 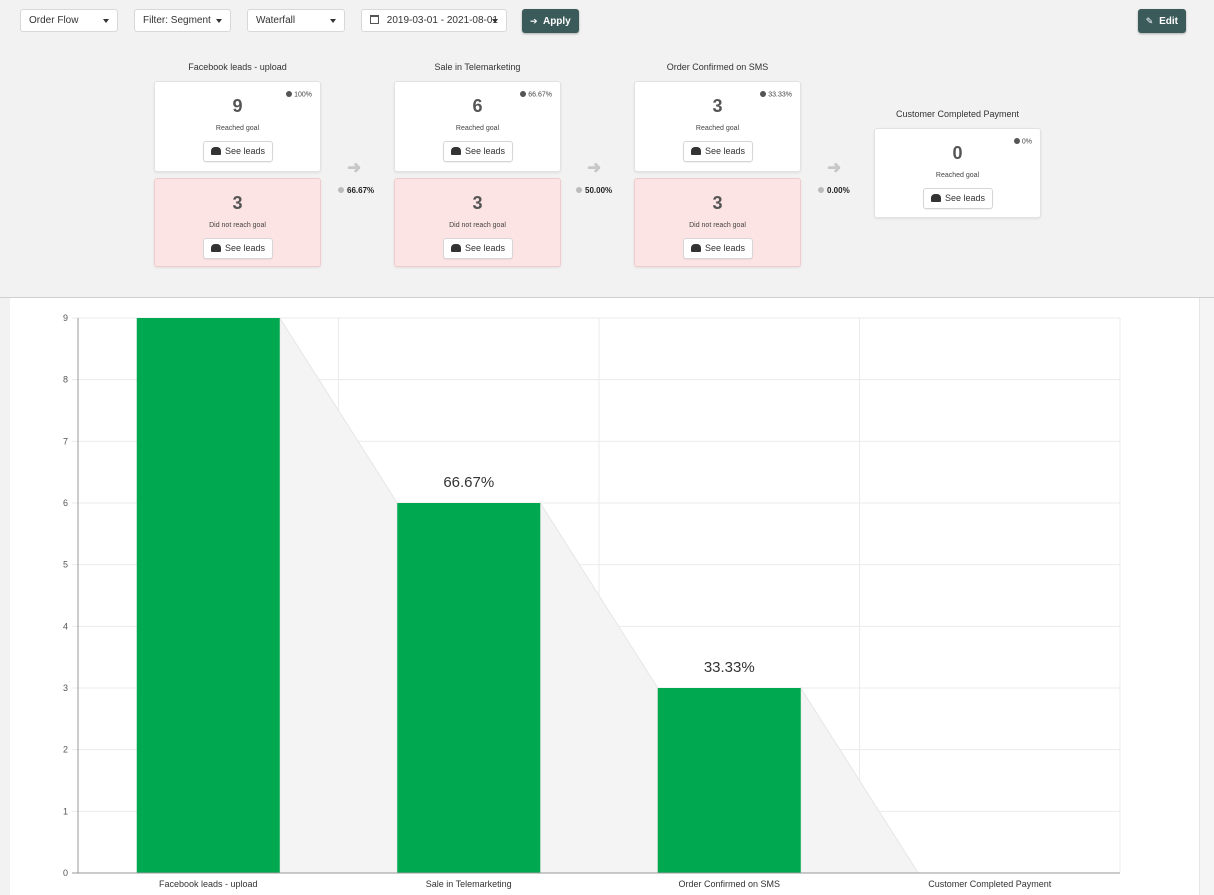 I want to click on conversion-value: 0.00%, so click(x=838, y=190).